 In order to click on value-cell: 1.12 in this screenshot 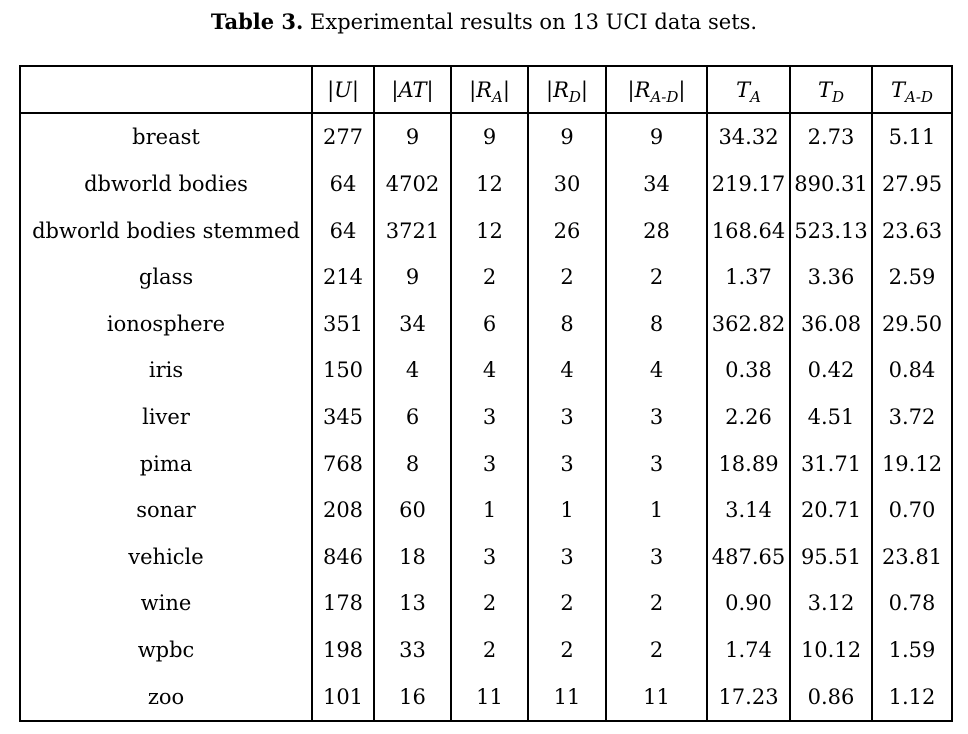, I will do `click(911, 697)`.